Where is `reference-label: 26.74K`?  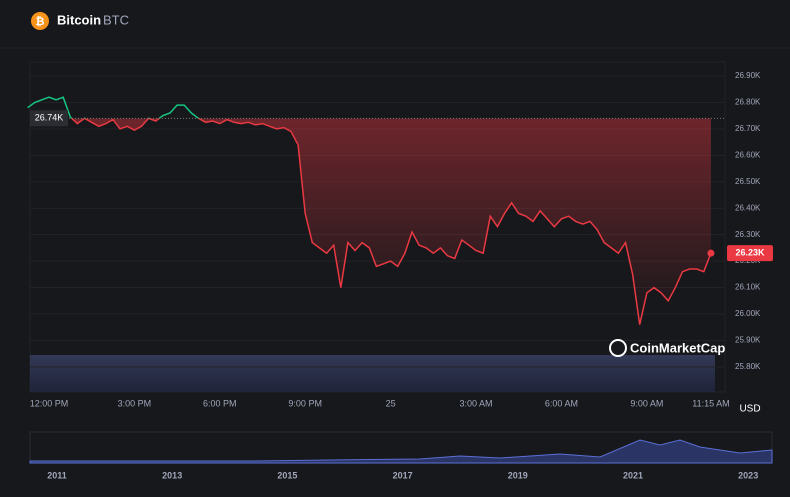 reference-label: 26.74K is located at coordinates (49, 118).